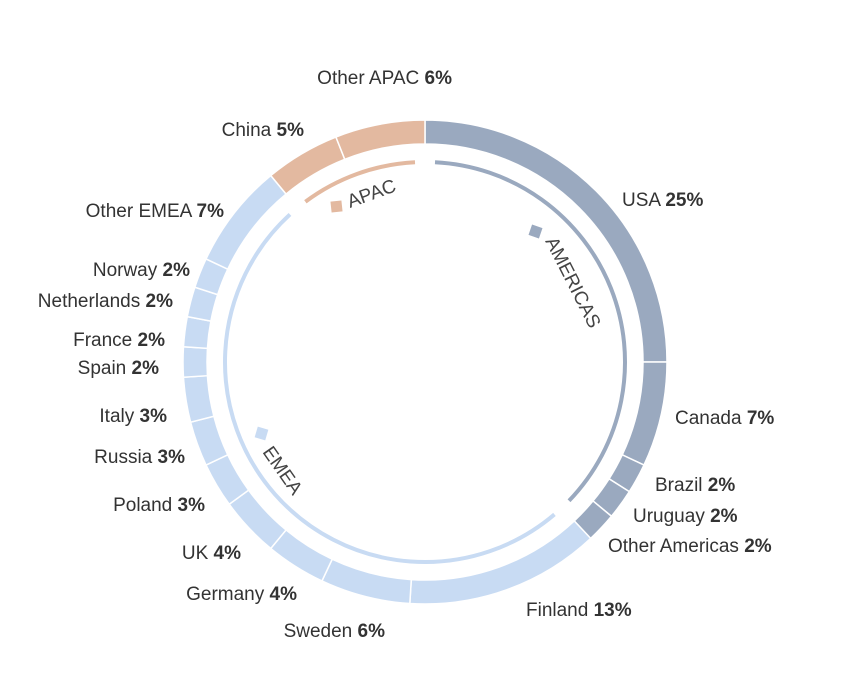  Describe the element at coordinates (336, 206) in the screenshot. I see `region-marker-apac` at that location.